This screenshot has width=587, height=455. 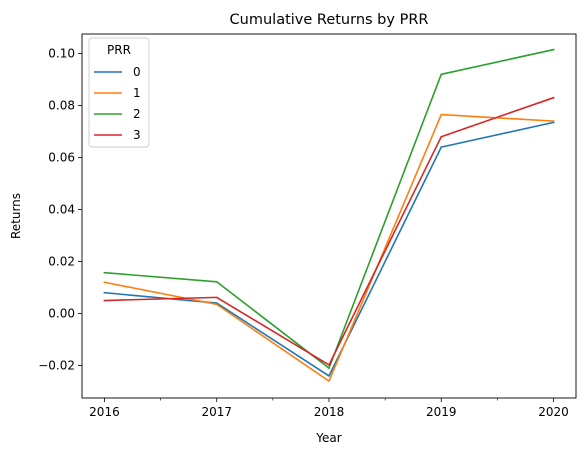 I want to click on legend: PRR 0 1 2 3, so click(x=119, y=92).